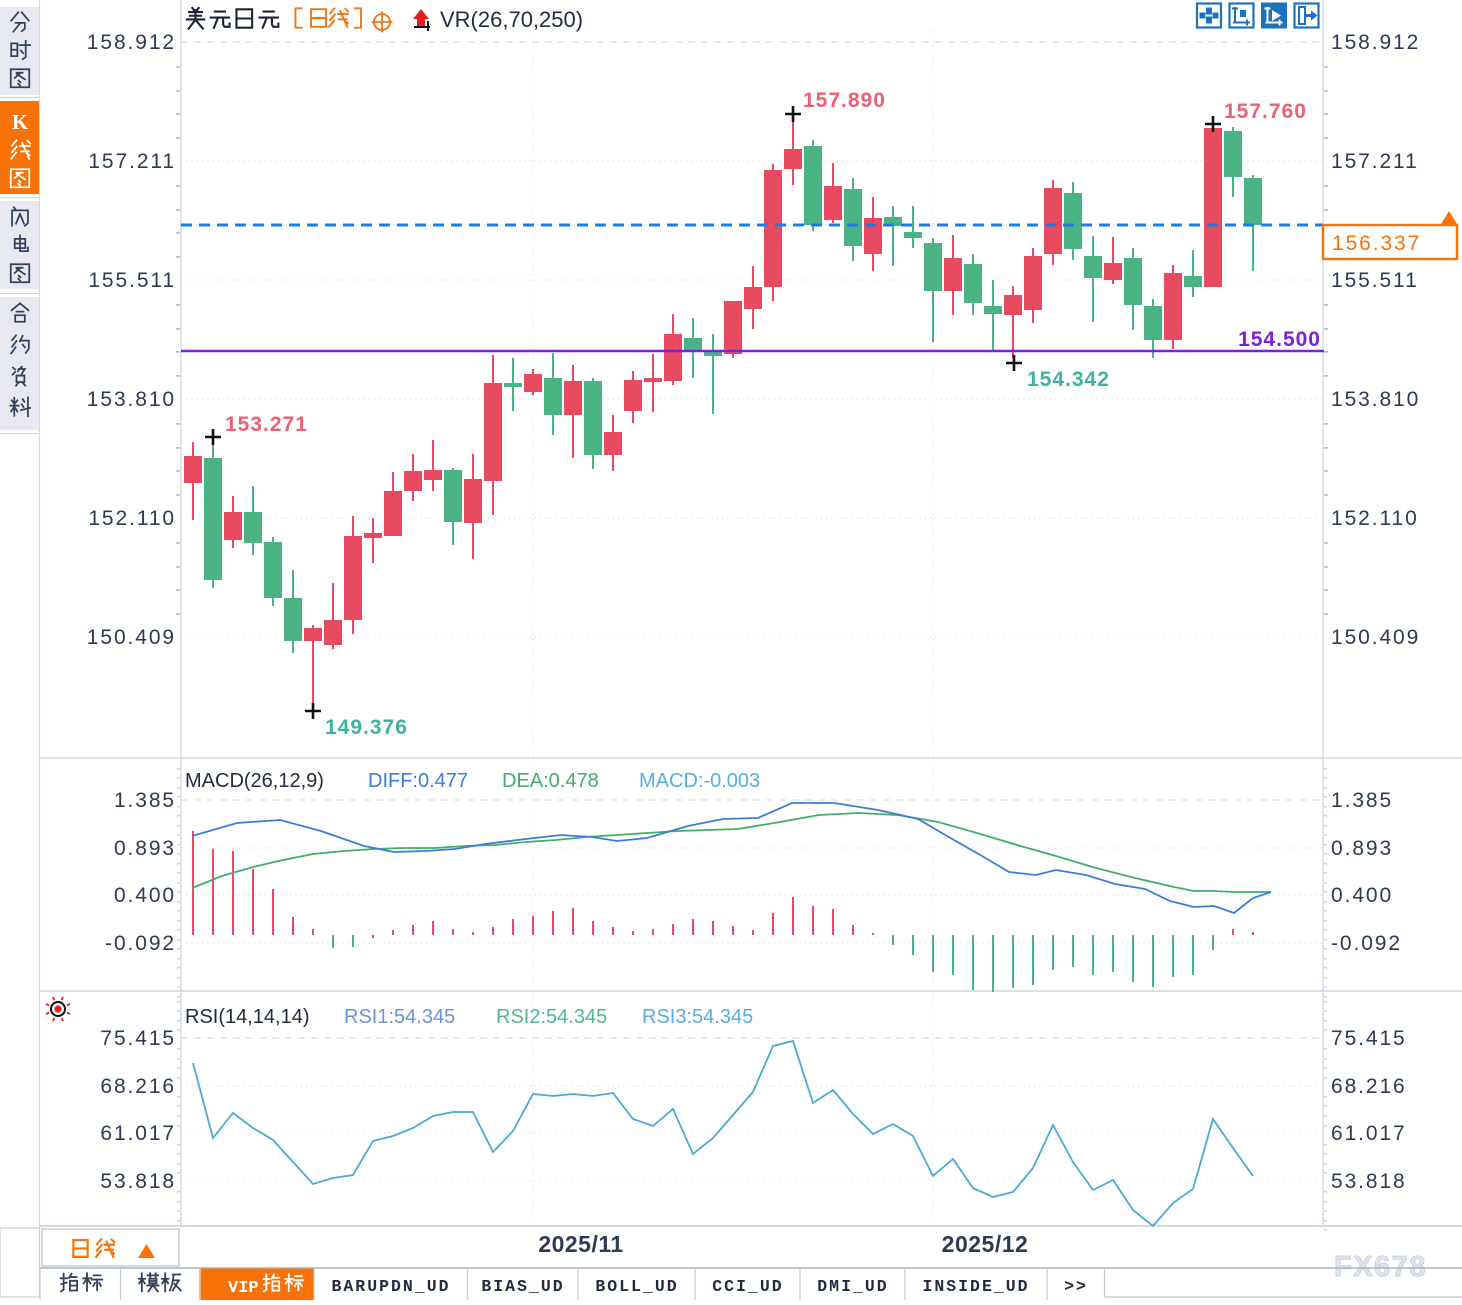  I want to click on svg-text: RSI1:54.345, so click(399, 1017).